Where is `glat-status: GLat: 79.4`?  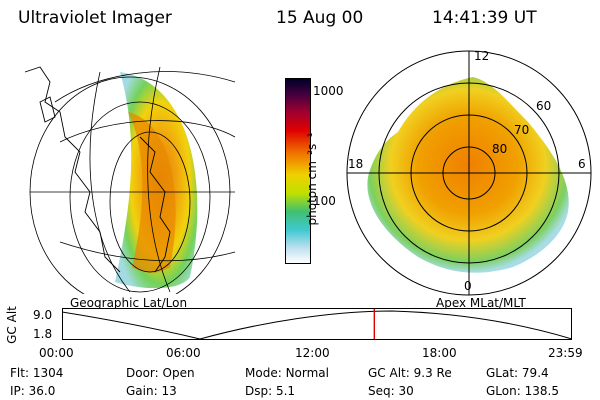 glat-status: GLat: 79.4 is located at coordinates (517, 373).